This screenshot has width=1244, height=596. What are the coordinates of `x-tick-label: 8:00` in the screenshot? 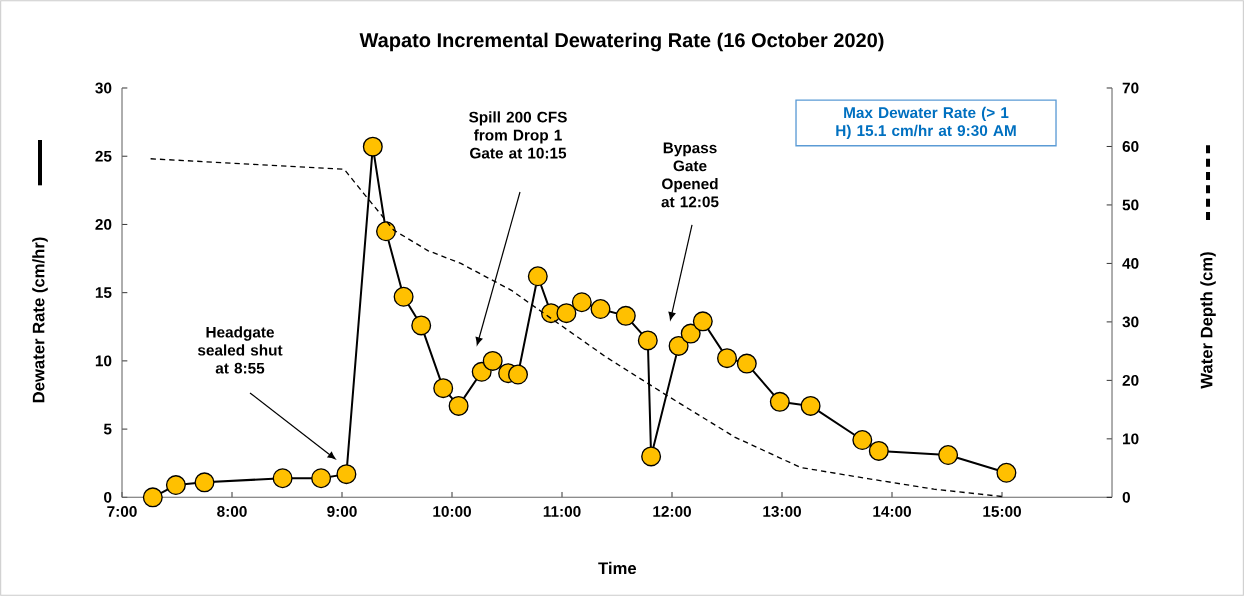 It's located at (232, 511).